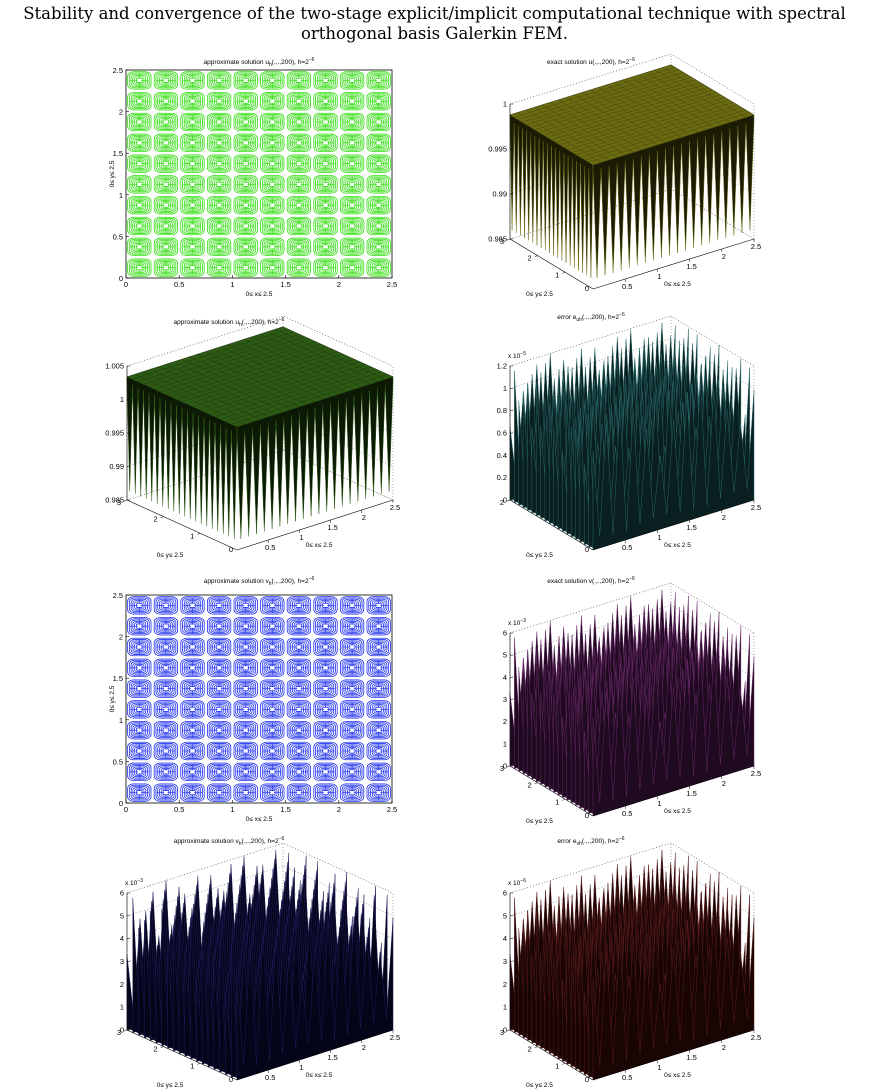  Describe the element at coordinates (112, 698) in the screenshot. I see `y-axis-label: 0≤ y≤ 2.5` at that location.